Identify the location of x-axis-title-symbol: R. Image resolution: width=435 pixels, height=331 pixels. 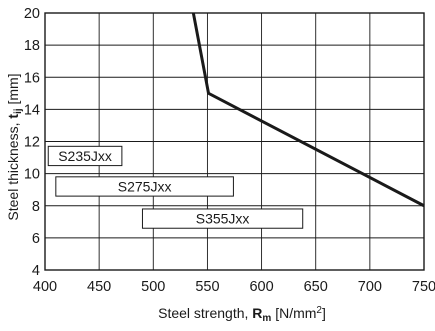
(257, 313).